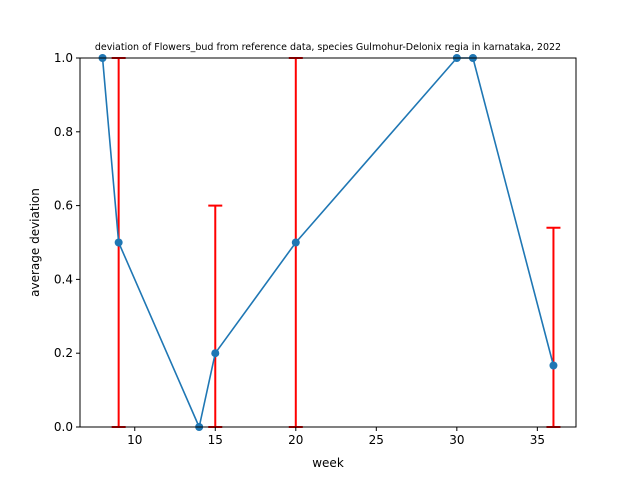  I want to click on y-axis-label: average deviation, so click(35, 242).